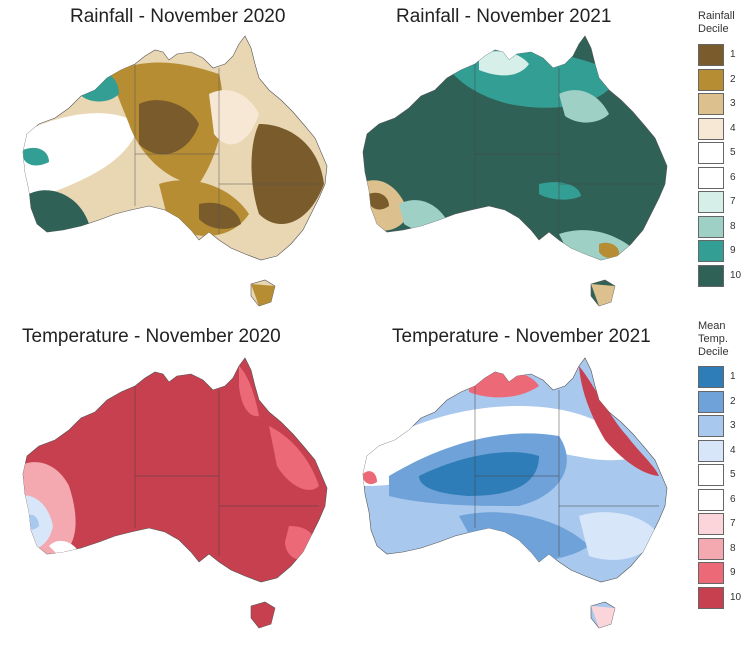  What do you see at coordinates (712, 326) in the screenshot?
I see `legend-title-line: Mean` at bounding box center [712, 326].